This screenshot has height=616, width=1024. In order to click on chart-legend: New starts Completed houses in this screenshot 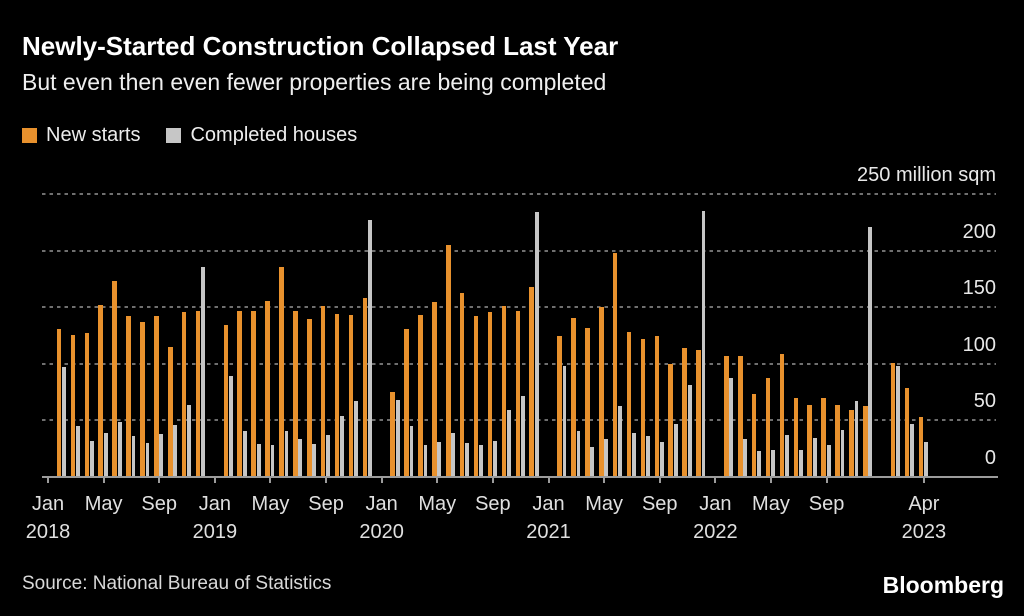, I will do `click(189, 135)`.